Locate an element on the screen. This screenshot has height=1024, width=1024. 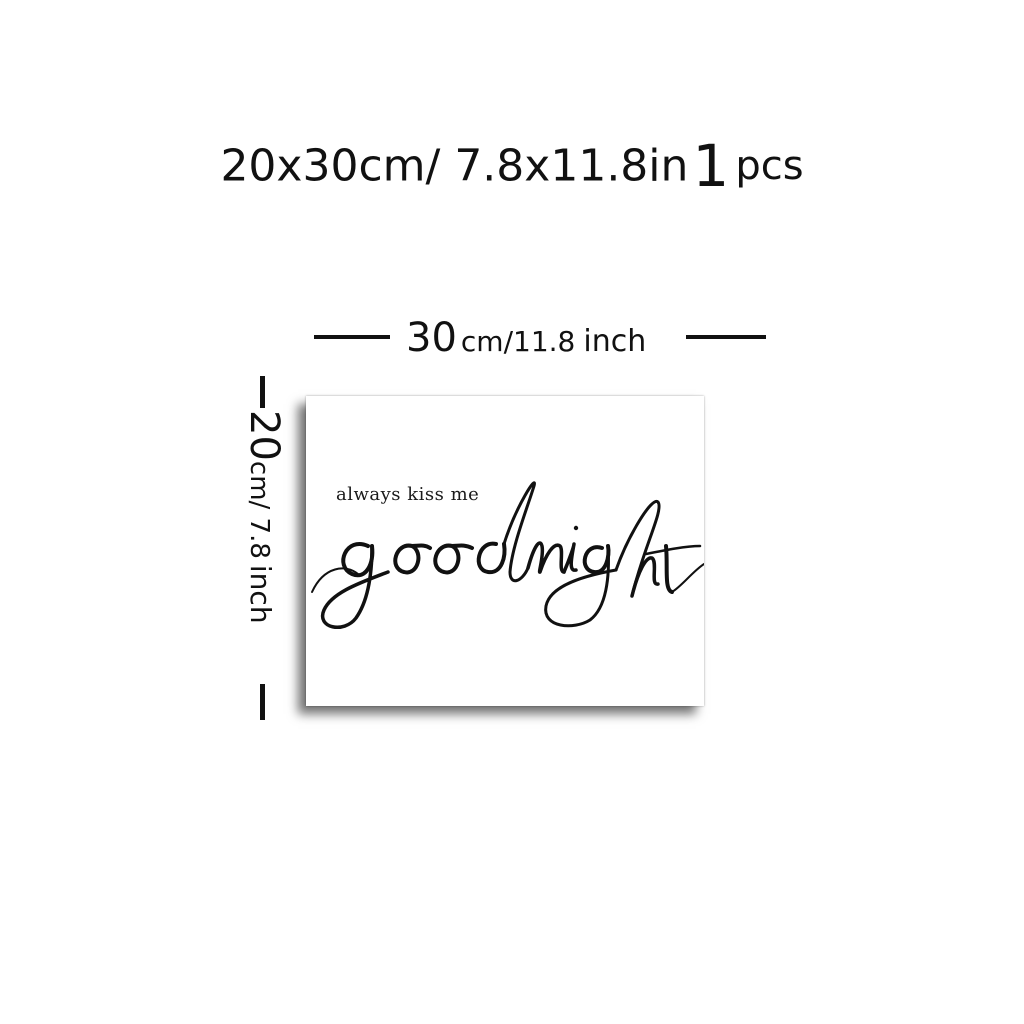
size-text: 20x30cm/ 7.8x11.8in is located at coordinates (454, 166).